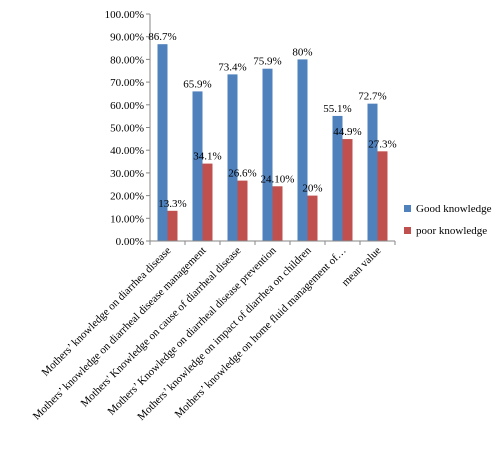  I want to click on x-category-label: Mothers’ knowledge on diarrhea disease, so click(107, 312).